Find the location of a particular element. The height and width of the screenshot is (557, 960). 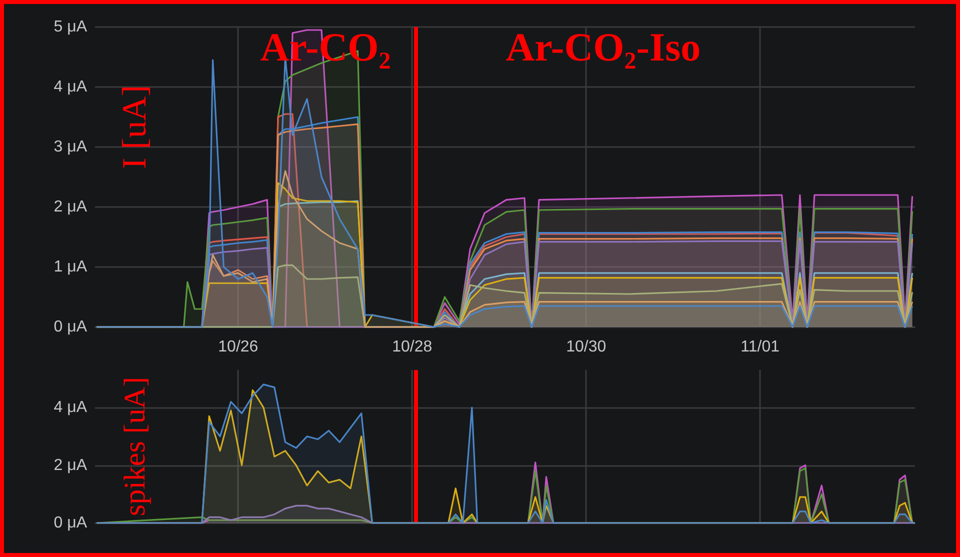

x-tick-label: 10/28 is located at coordinates (412, 347).